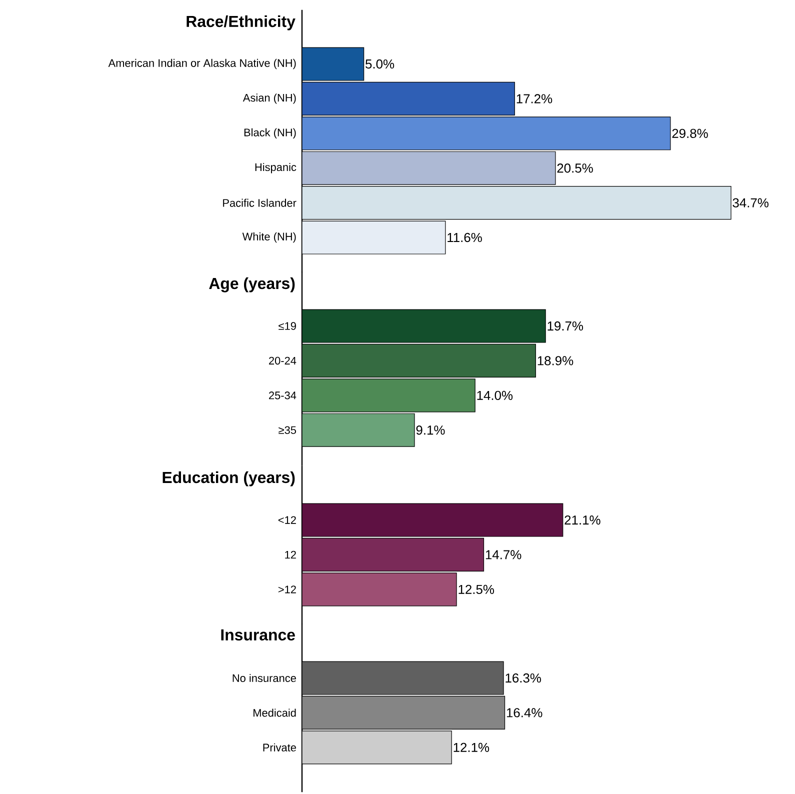  Describe the element at coordinates (287, 430) in the screenshot. I see `y-tick-label: ≥35` at that location.